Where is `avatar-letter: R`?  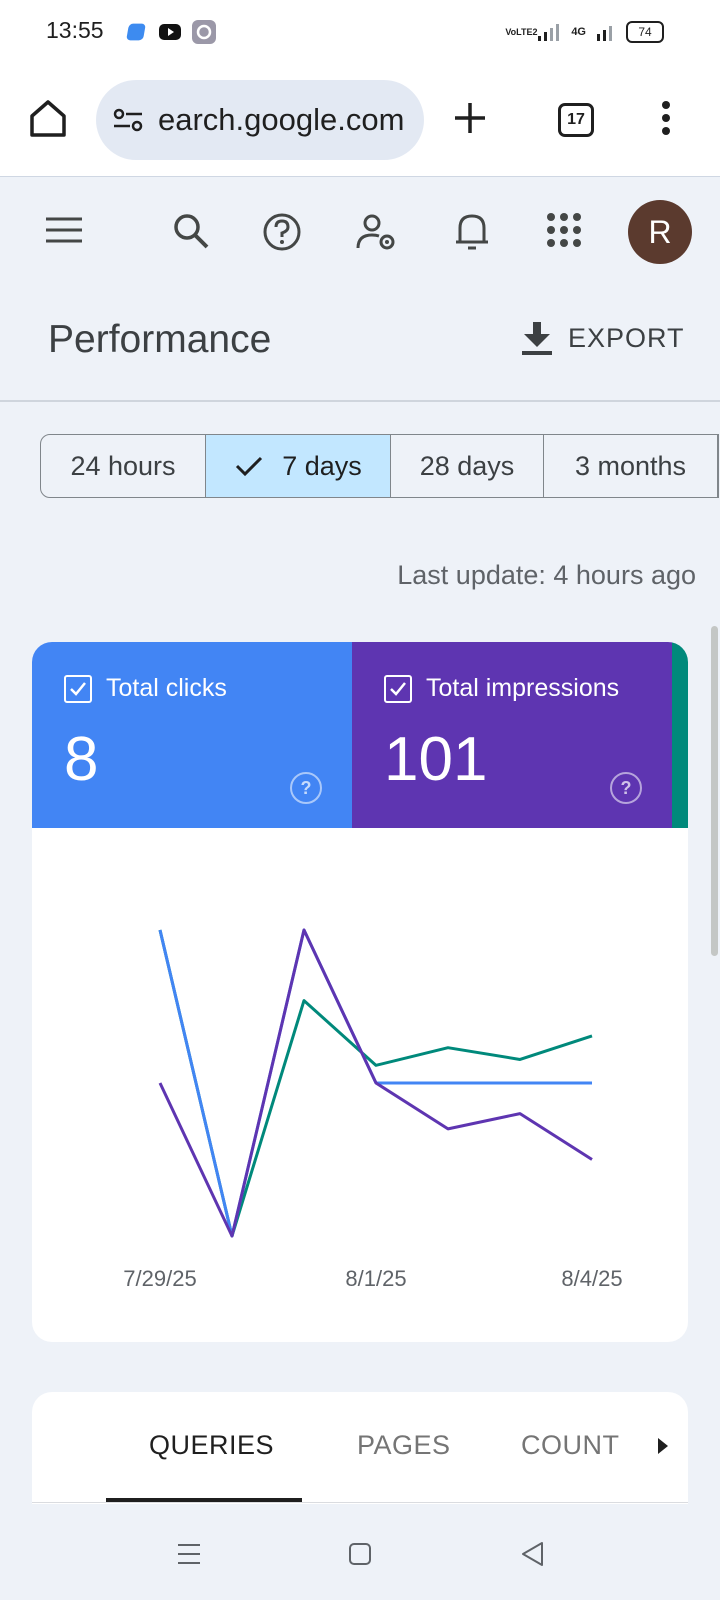
avatar-letter: R is located at coordinates (660, 231).